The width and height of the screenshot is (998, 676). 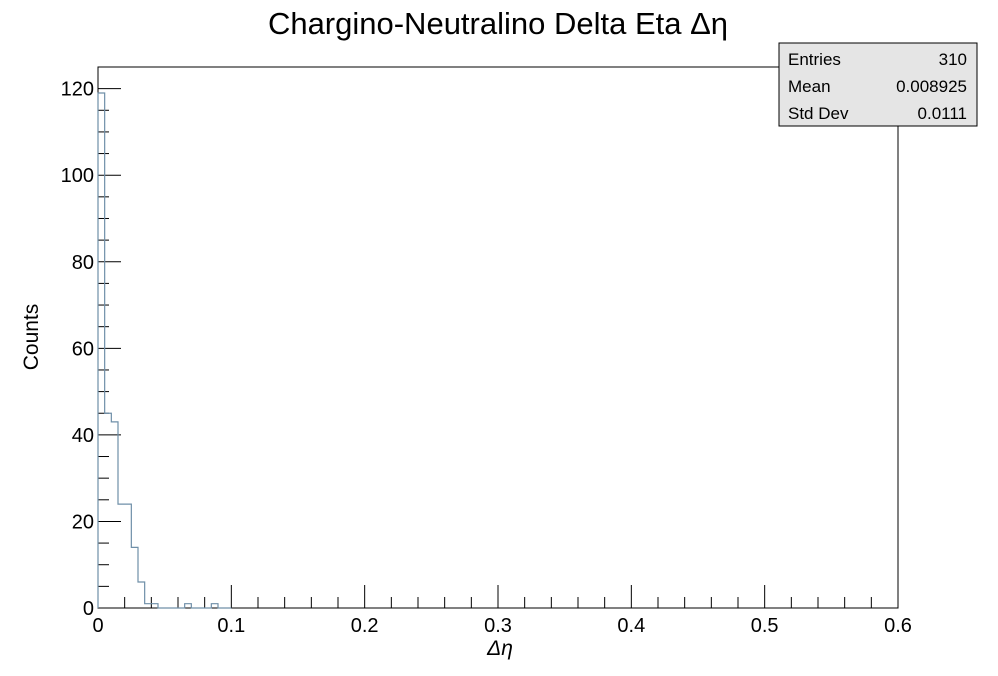 I want to click on y-tick-label: 0, so click(x=88, y=609).